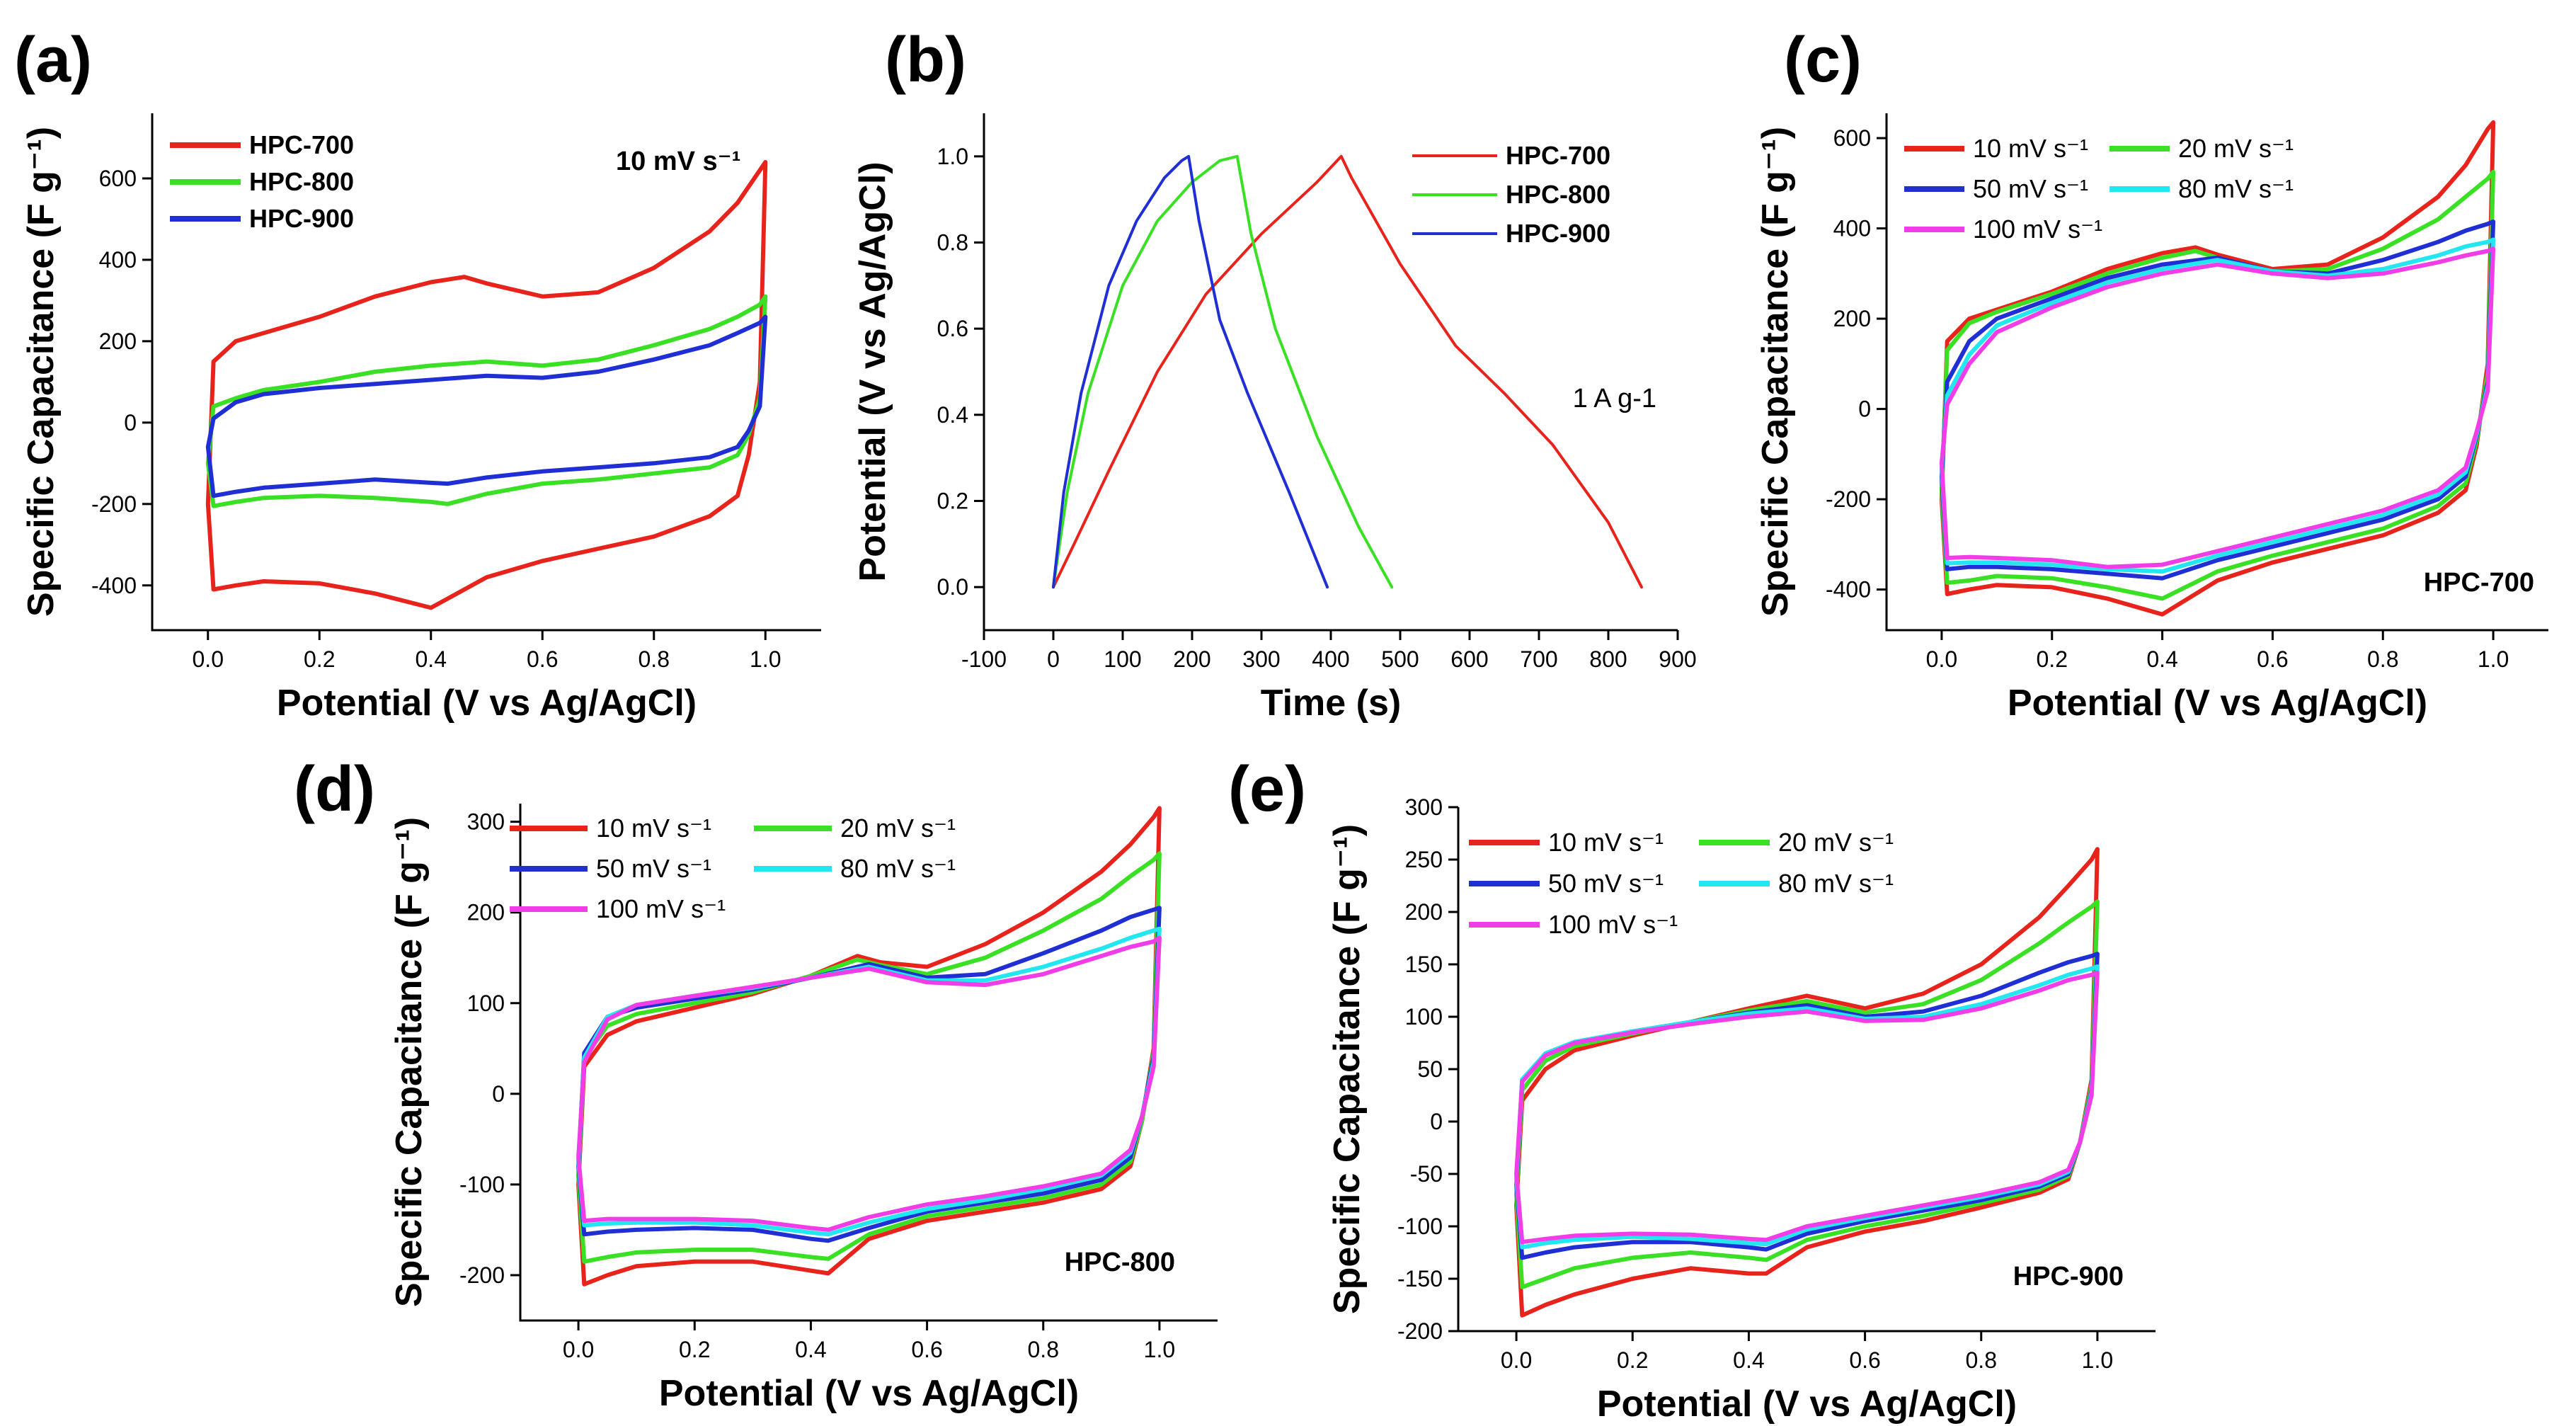 The width and height of the screenshot is (2576, 1426). Describe the element at coordinates (1053, 659) in the screenshot. I see `x-tick-label: 0` at that location.